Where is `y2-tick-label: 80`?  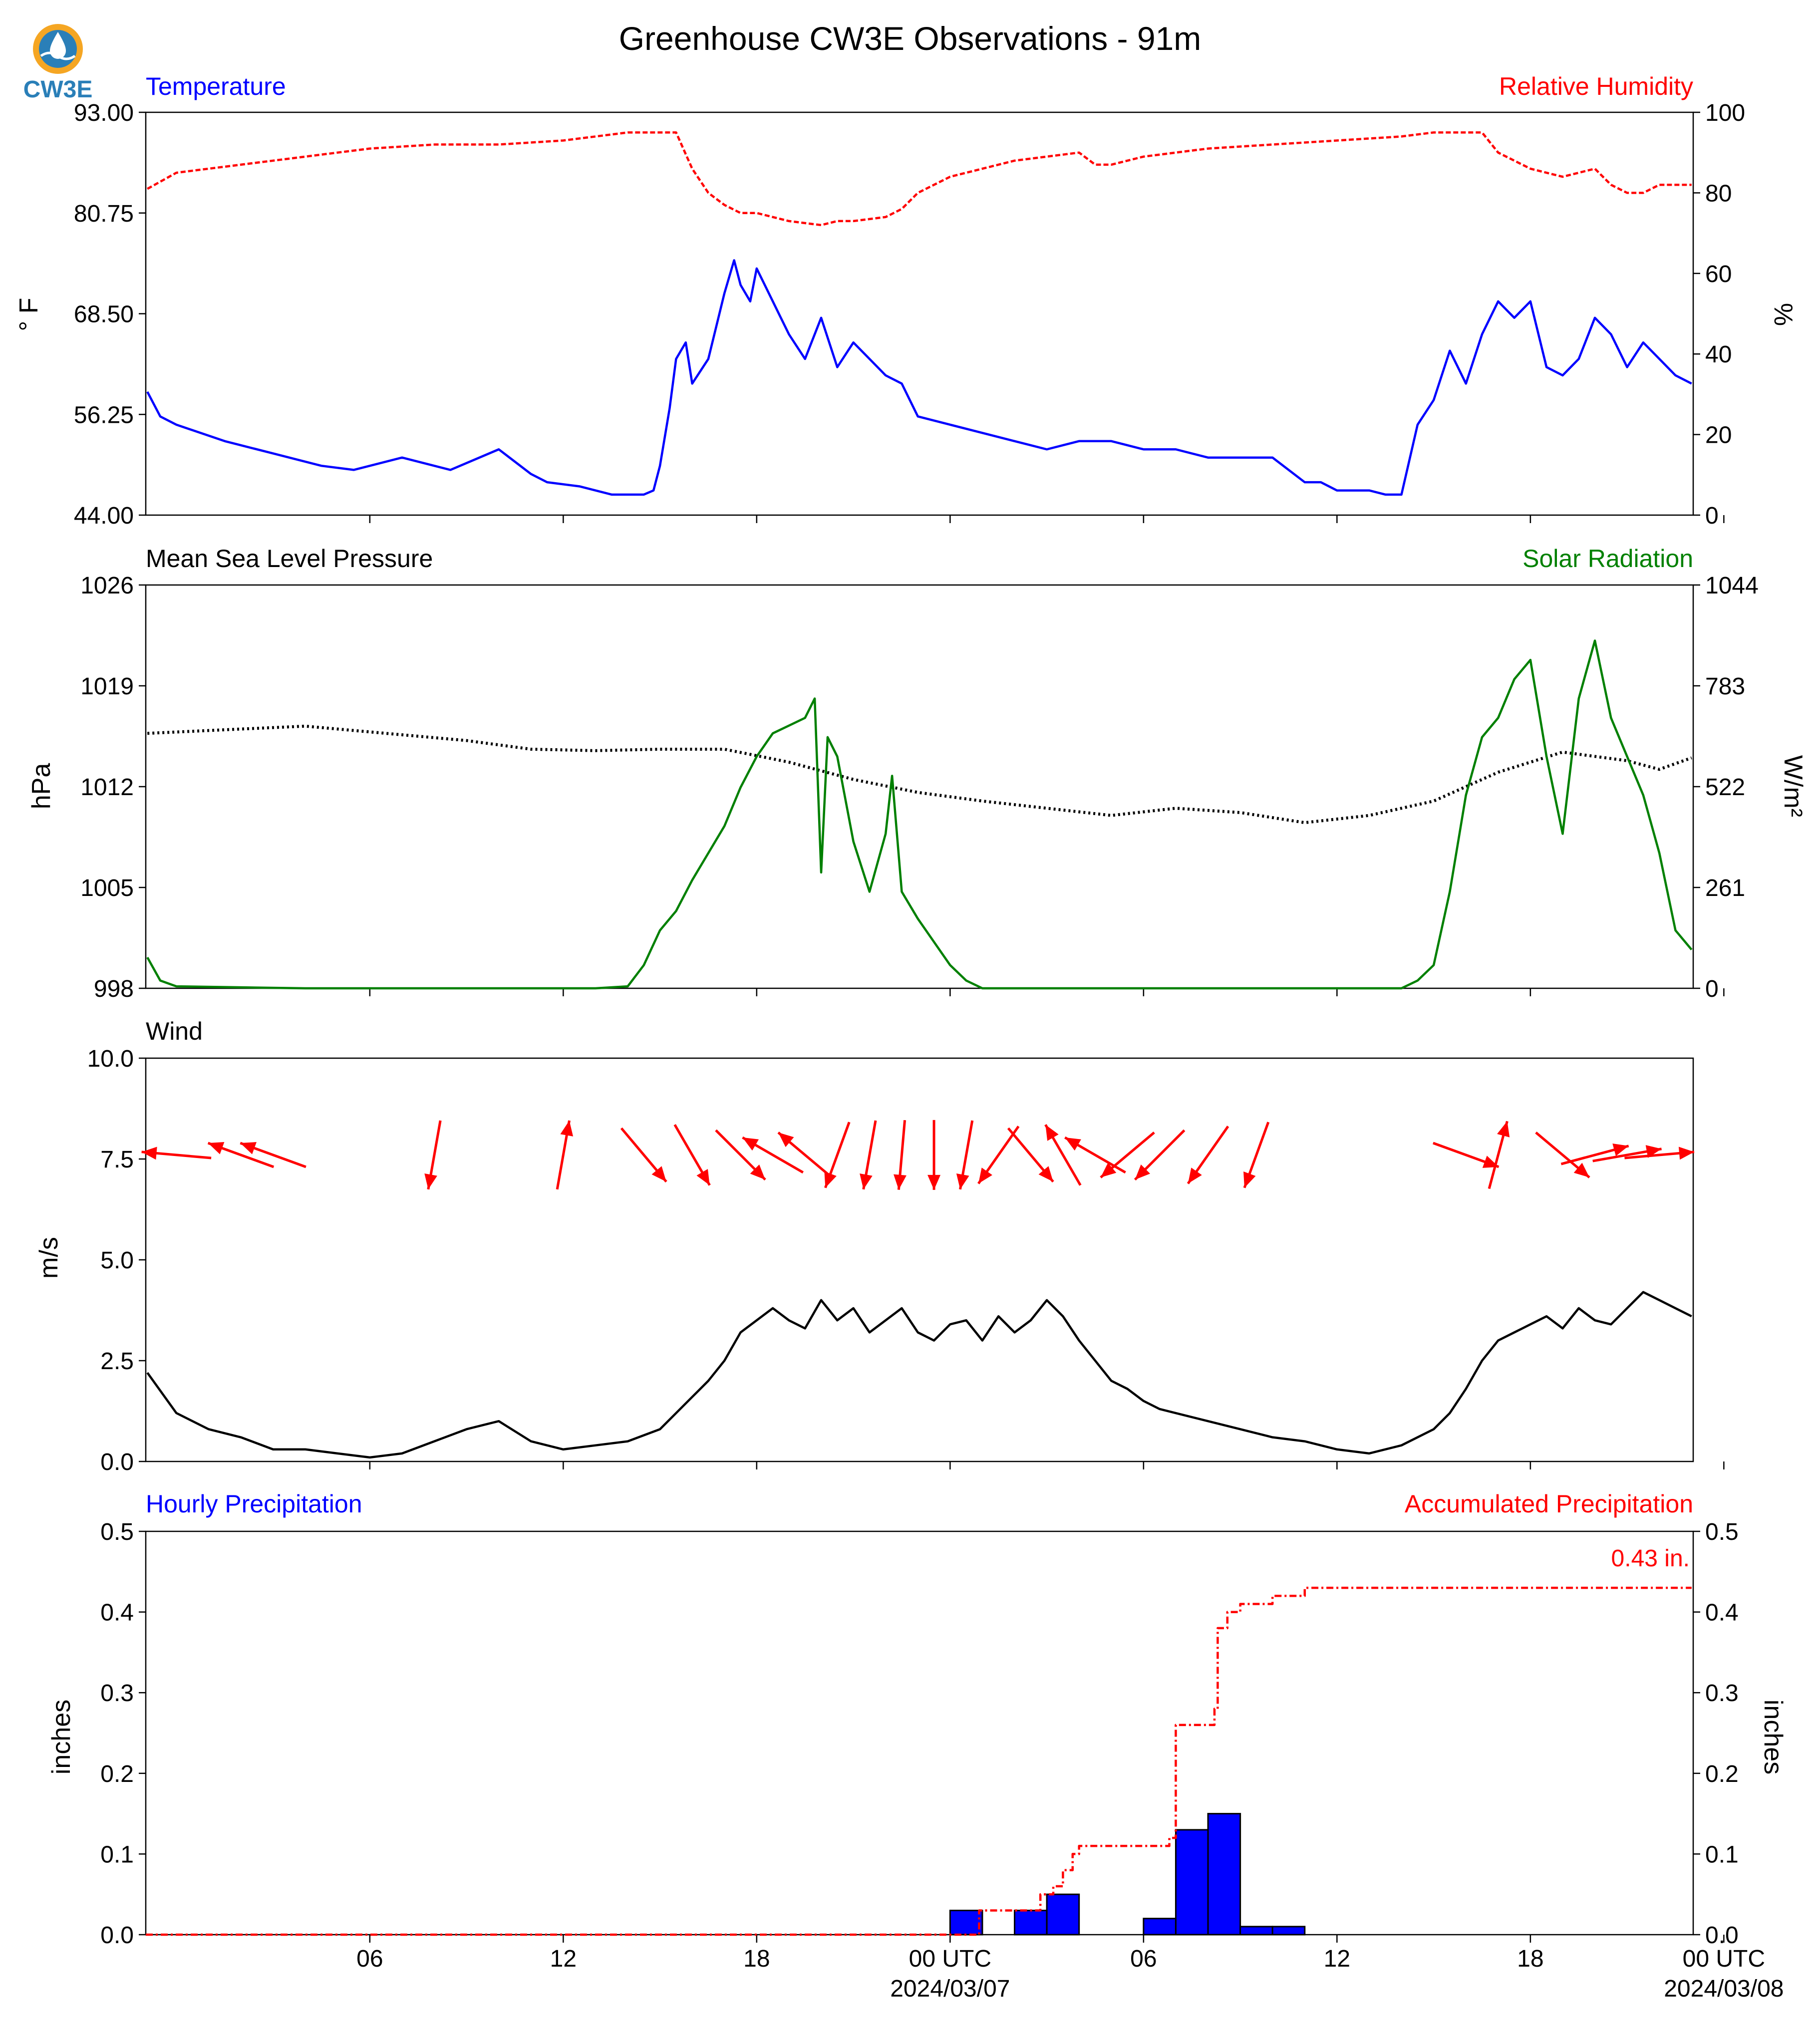
y2-tick-label: 80 is located at coordinates (1718, 193).